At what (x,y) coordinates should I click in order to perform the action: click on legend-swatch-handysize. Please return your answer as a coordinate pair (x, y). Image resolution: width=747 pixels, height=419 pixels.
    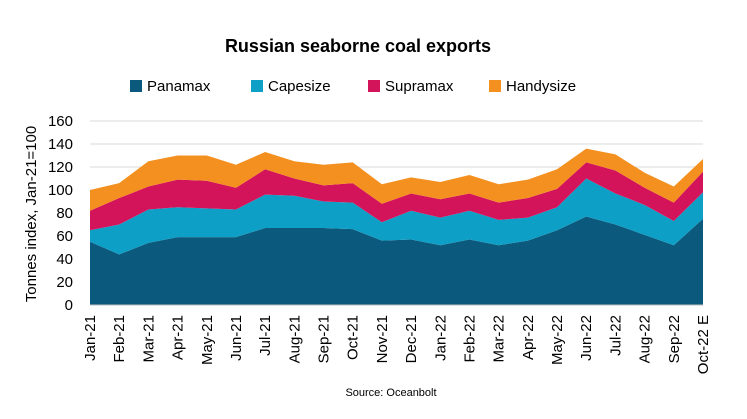
    Looking at the image, I should click on (495, 86).